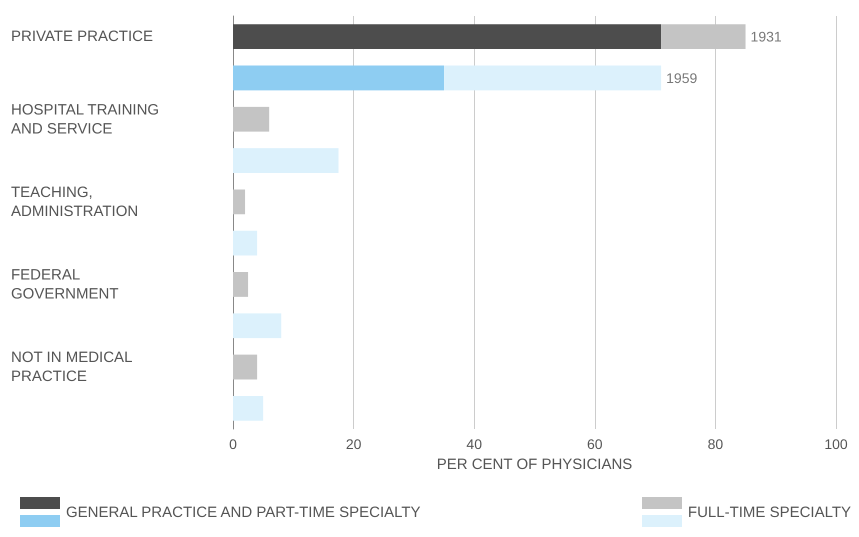 This screenshot has height=537, width=859. I want to click on y-tick-label: PRIVATE PRACTICE, so click(82, 37).